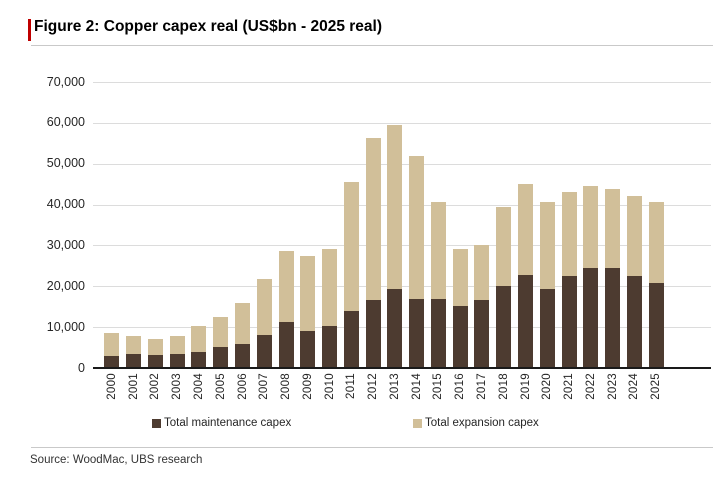 This screenshot has width=723, height=477. What do you see at coordinates (177, 386) in the screenshot?
I see `x-tick-label: 2003` at bounding box center [177, 386].